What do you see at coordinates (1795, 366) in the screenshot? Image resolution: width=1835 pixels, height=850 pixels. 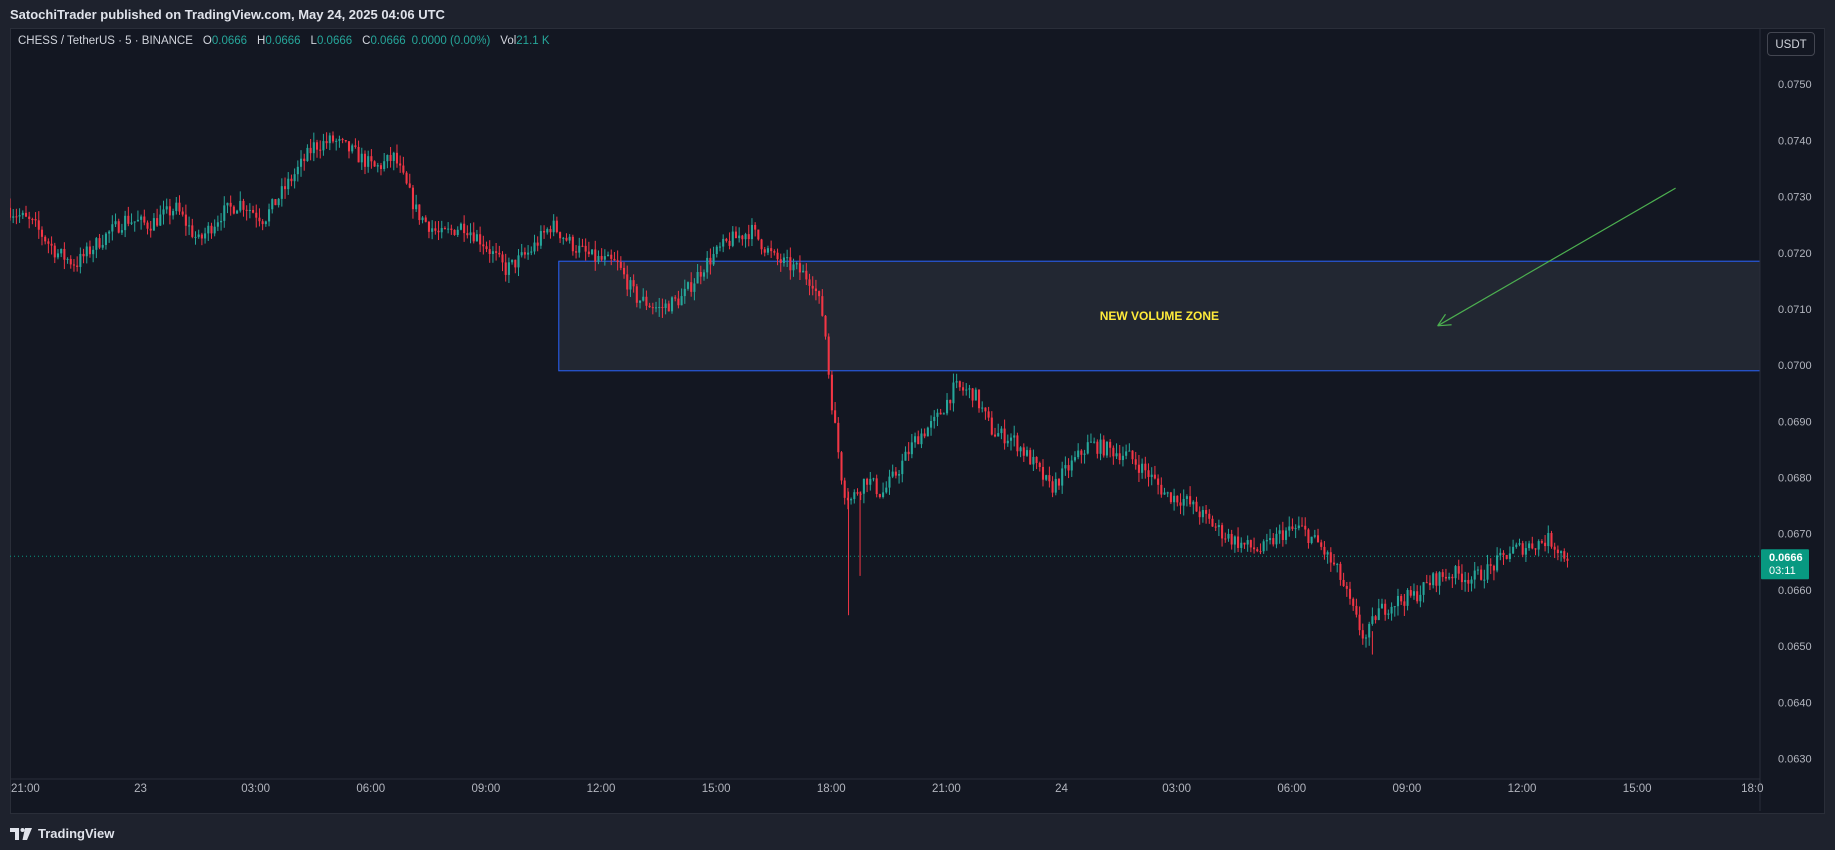 I see `price-tick-label: 0.0700` at bounding box center [1795, 366].